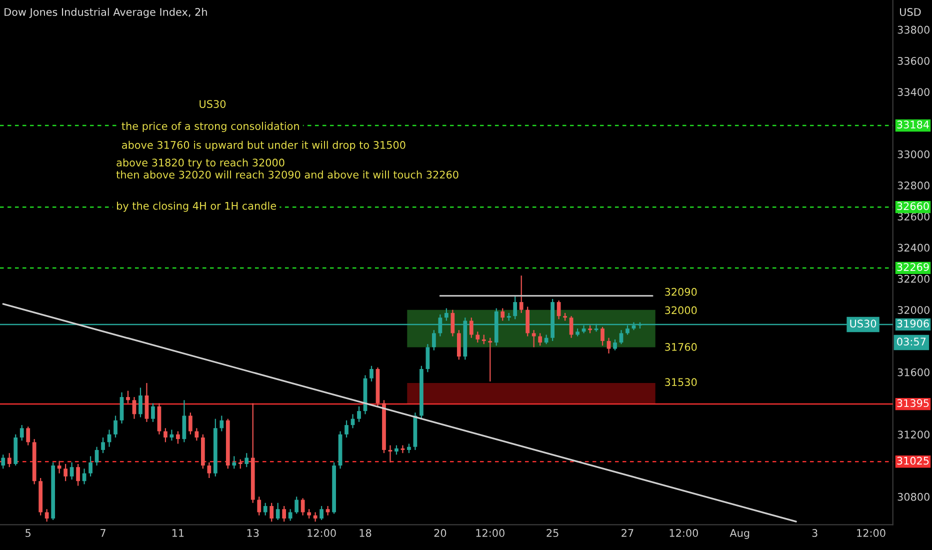  What do you see at coordinates (178, 533) in the screenshot?
I see `x-tick-label: 11` at bounding box center [178, 533].